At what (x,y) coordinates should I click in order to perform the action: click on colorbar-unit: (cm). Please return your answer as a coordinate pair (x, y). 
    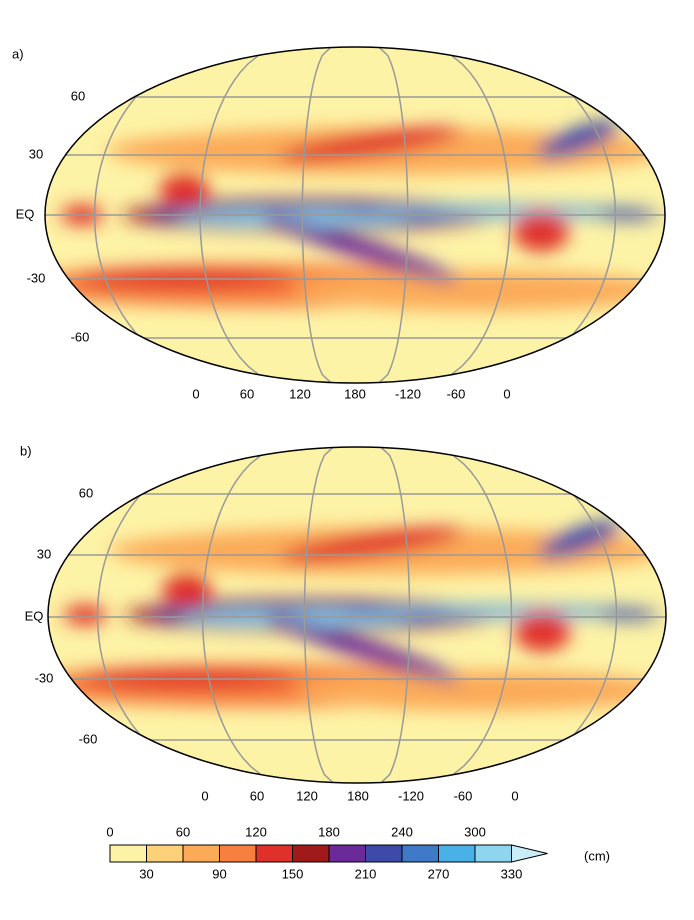
    Looking at the image, I should click on (597, 855).